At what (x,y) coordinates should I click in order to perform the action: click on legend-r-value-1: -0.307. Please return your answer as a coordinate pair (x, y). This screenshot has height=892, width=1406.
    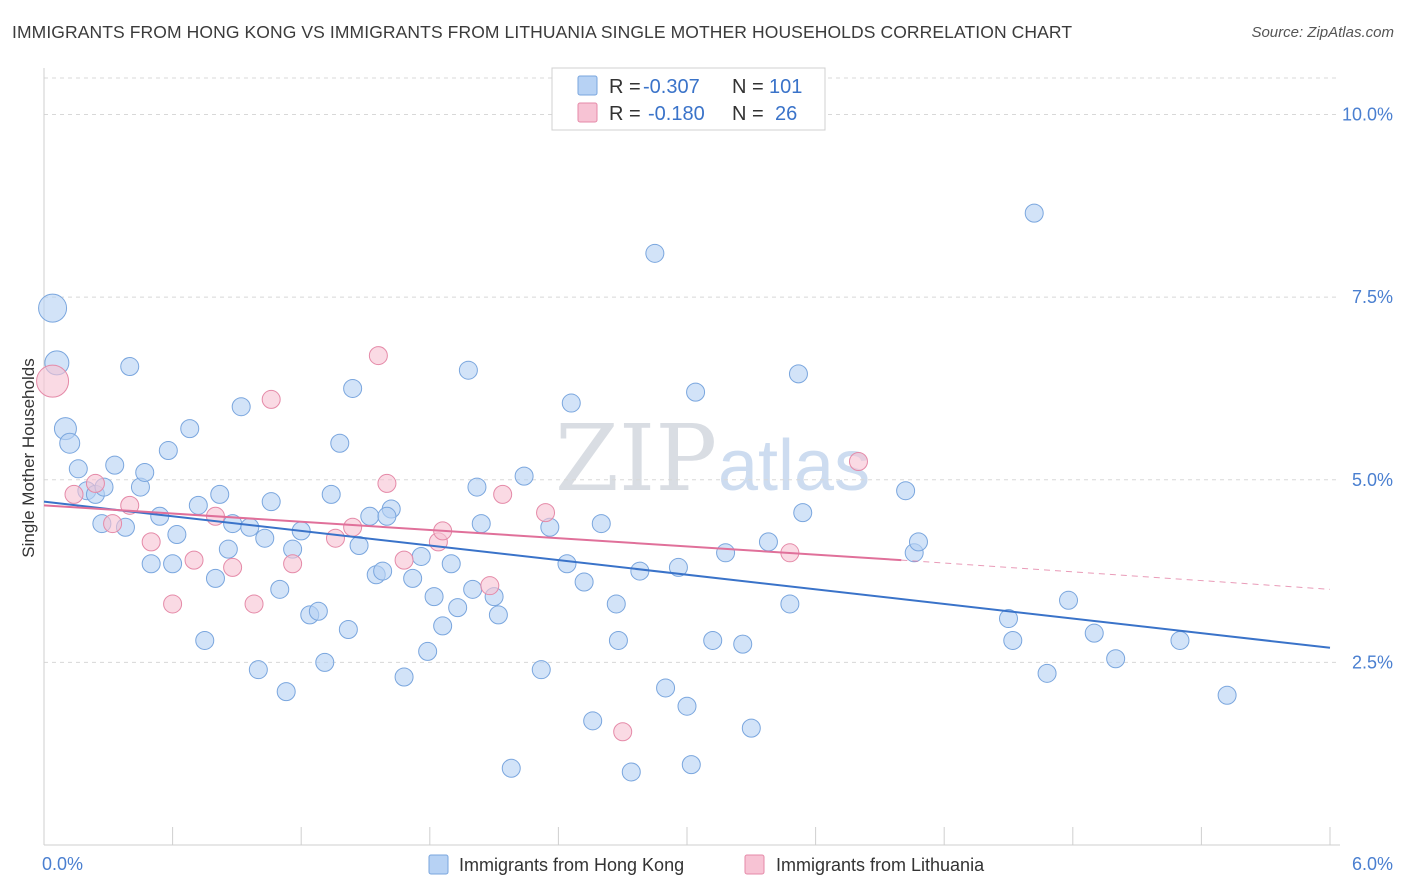
    Looking at the image, I should click on (671, 87).